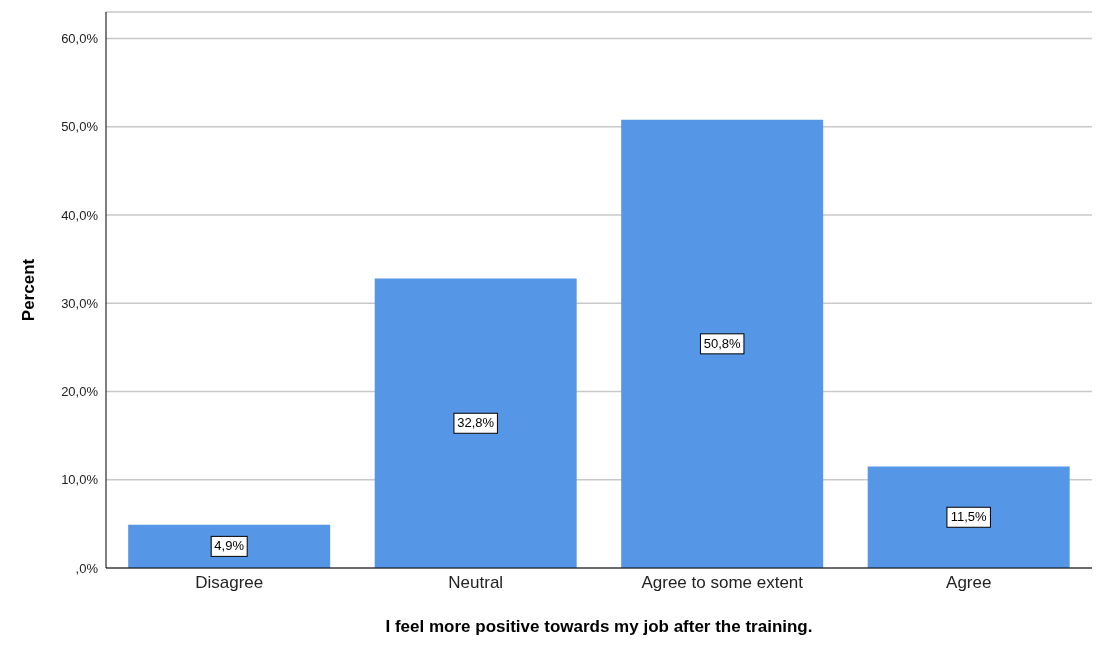 This screenshot has height=655, width=1104. I want to click on y-tick-label: 50,0%, so click(80, 127).